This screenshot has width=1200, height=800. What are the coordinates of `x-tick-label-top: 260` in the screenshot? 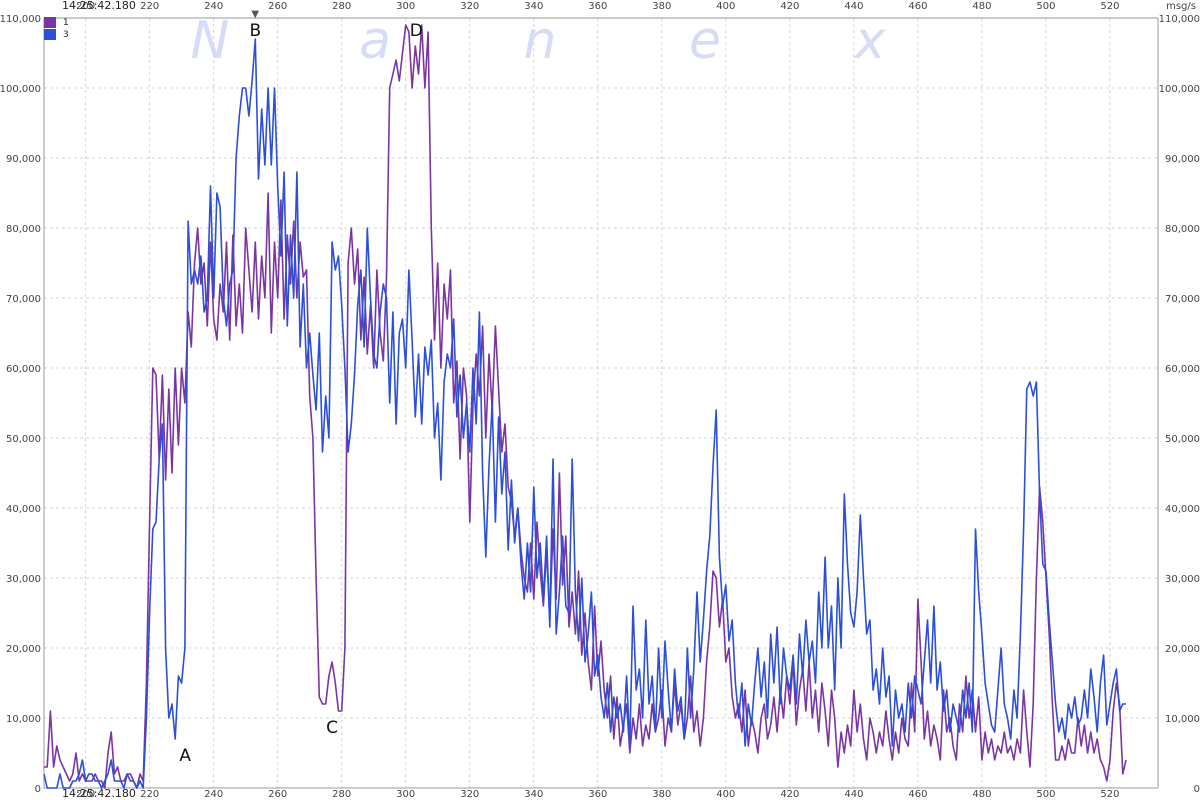 It's located at (277, 6).